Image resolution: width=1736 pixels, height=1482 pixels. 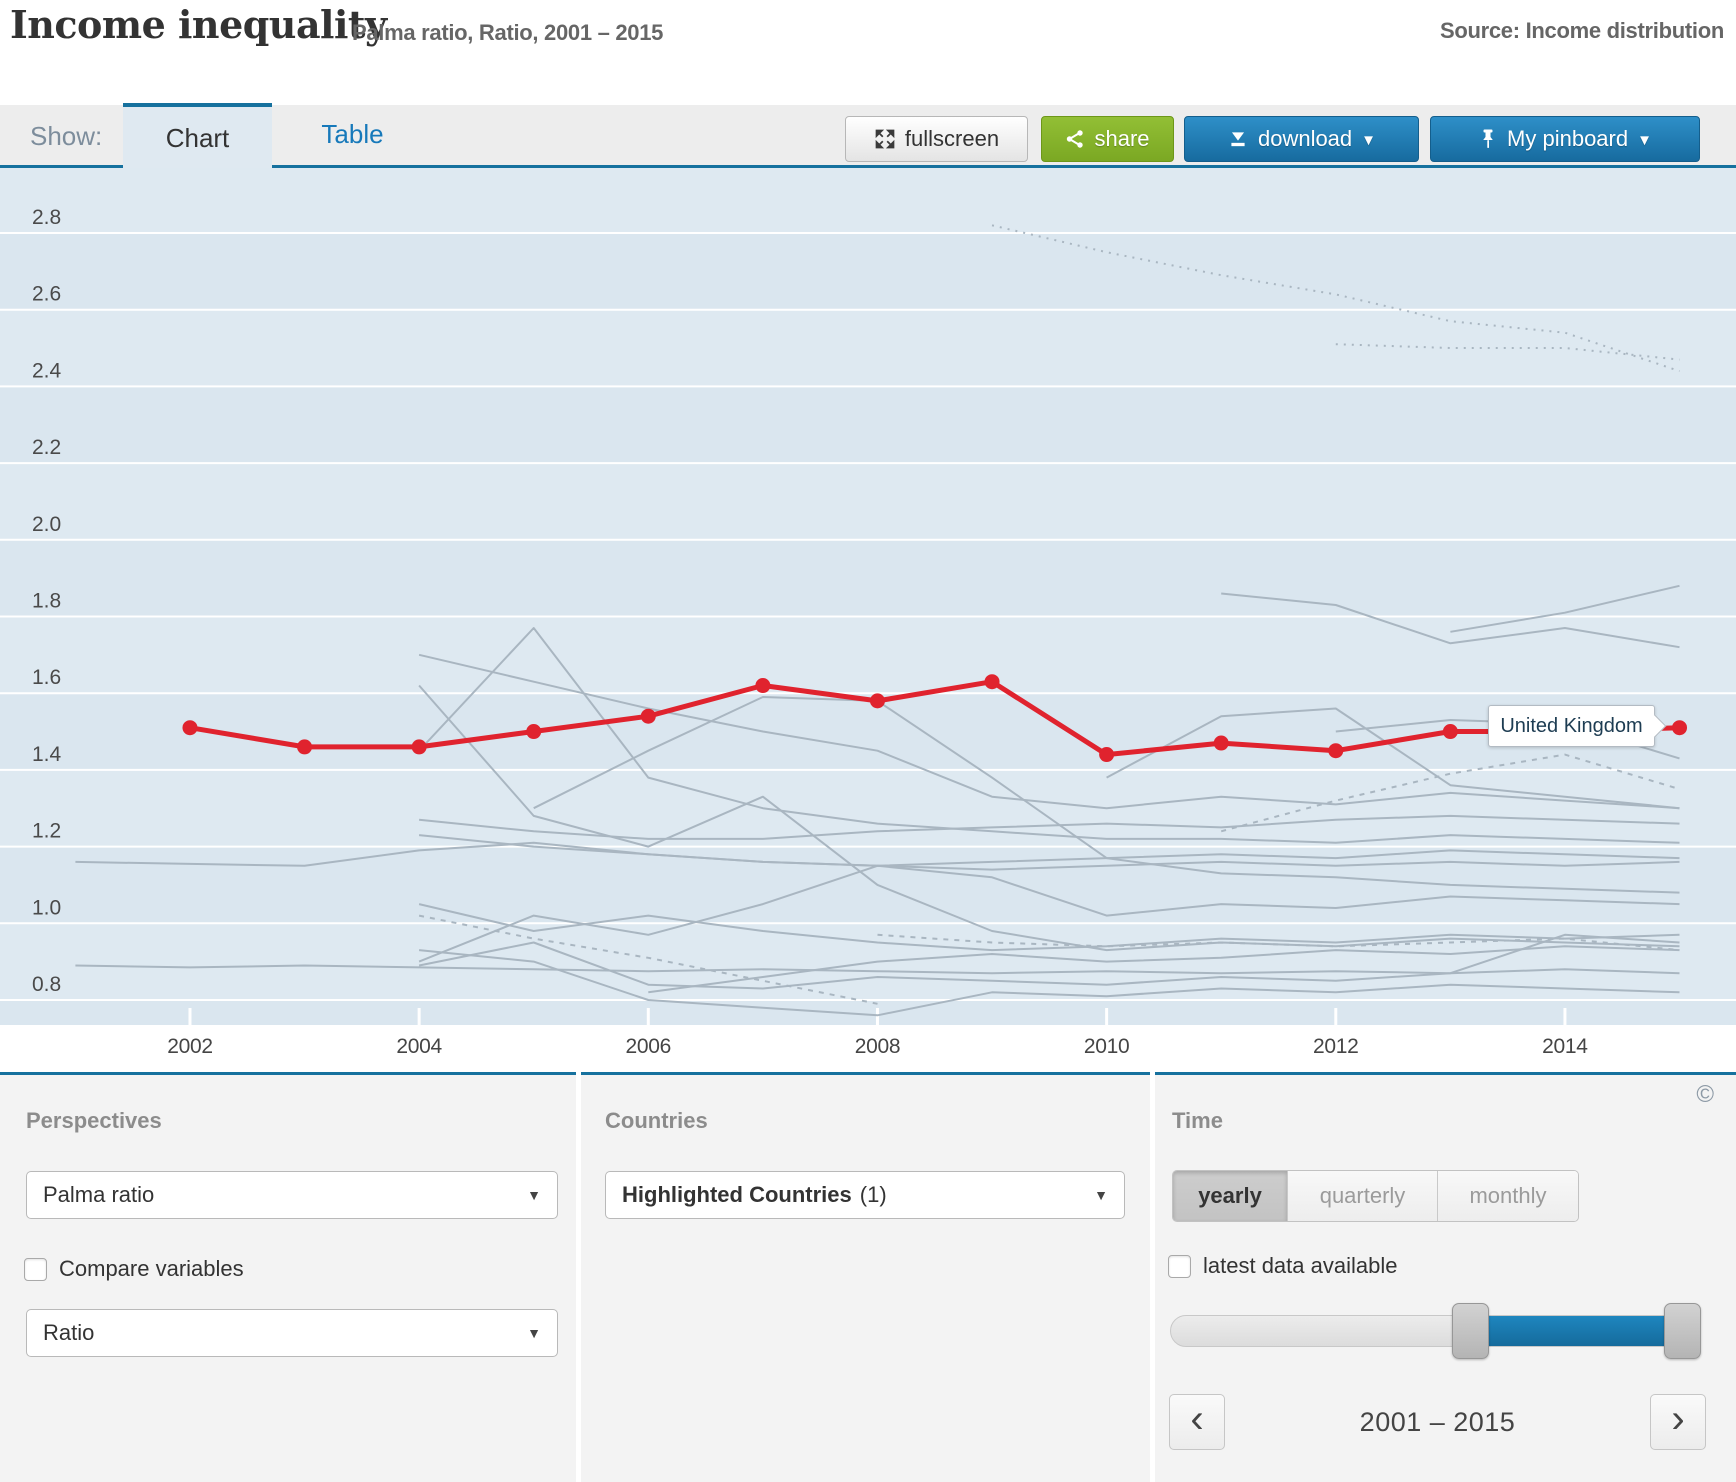 What do you see at coordinates (1682, 1331) in the screenshot?
I see `slider-handle-right` at bounding box center [1682, 1331].